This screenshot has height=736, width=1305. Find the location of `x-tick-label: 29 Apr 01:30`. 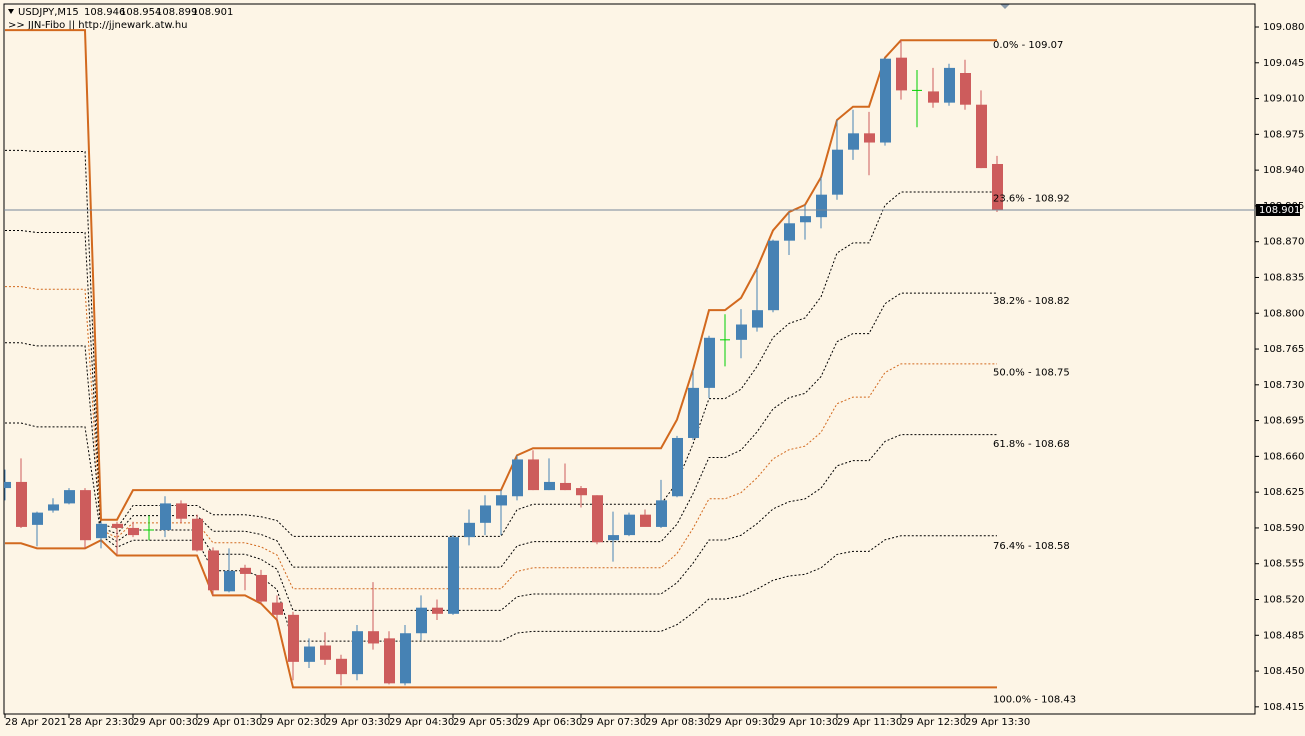

x-tick-label: 29 Apr 01:30 is located at coordinates (229, 722).